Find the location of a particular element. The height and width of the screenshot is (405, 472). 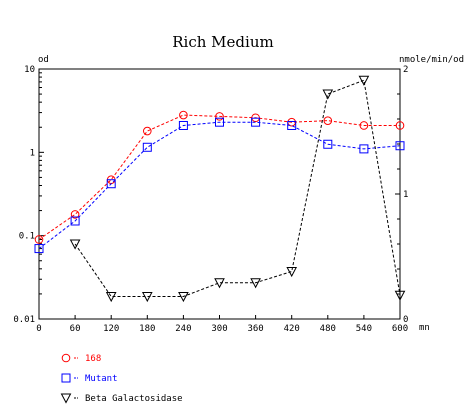

legend-label: Beta Galactosidase is located at coordinates (134, 399).